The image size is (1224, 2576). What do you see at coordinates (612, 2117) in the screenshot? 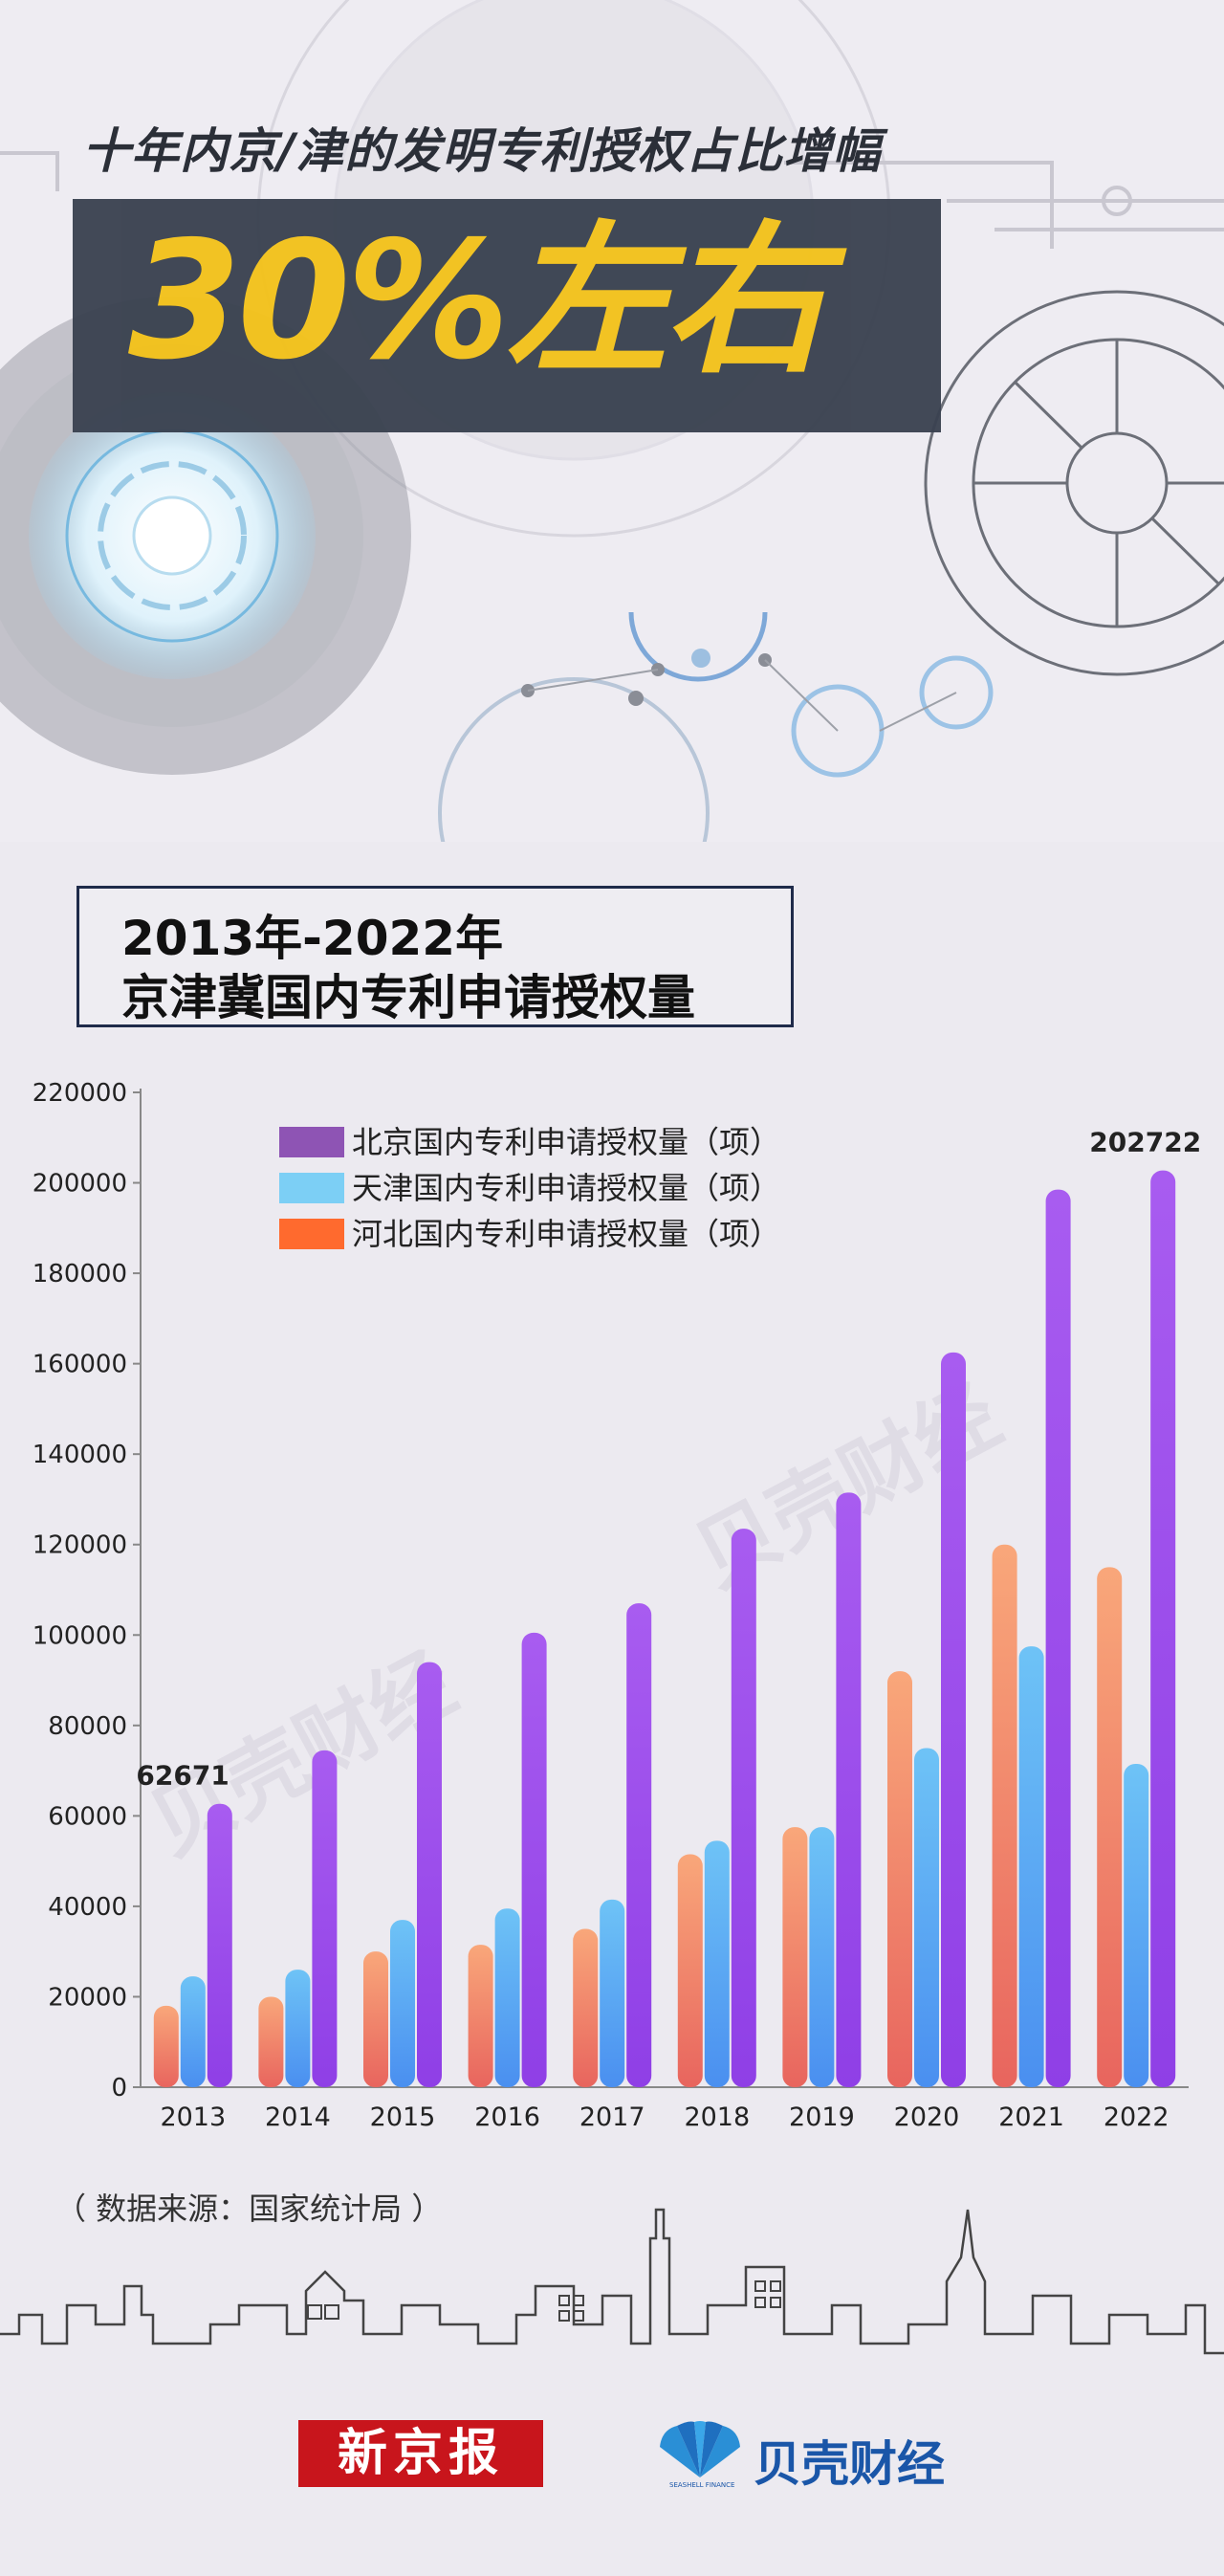
I see `x-tick-label: 2017` at bounding box center [612, 2117].